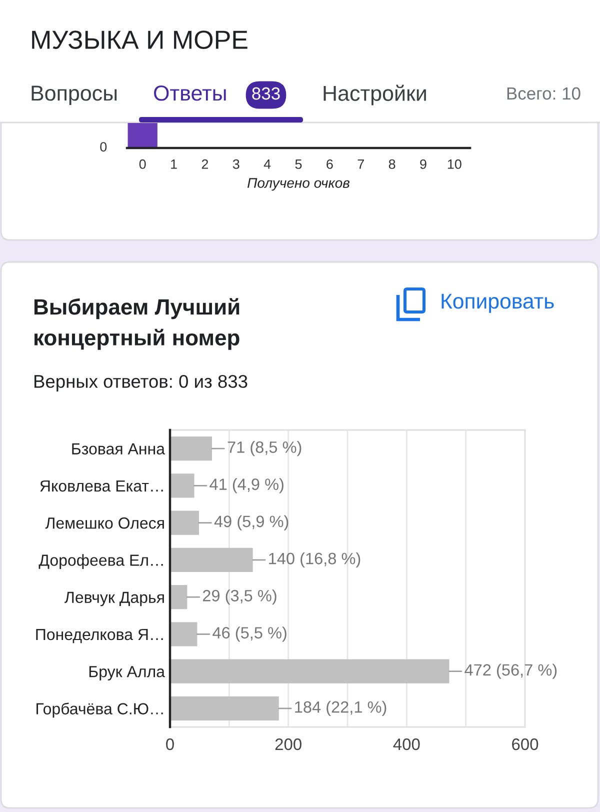 Image resolution: width=600 pixels, height=812 pixels. What do you see at coordinates (525, 744) in the screenshot?
I see `x-tick-label: 600` at bounding box center [525, 744].